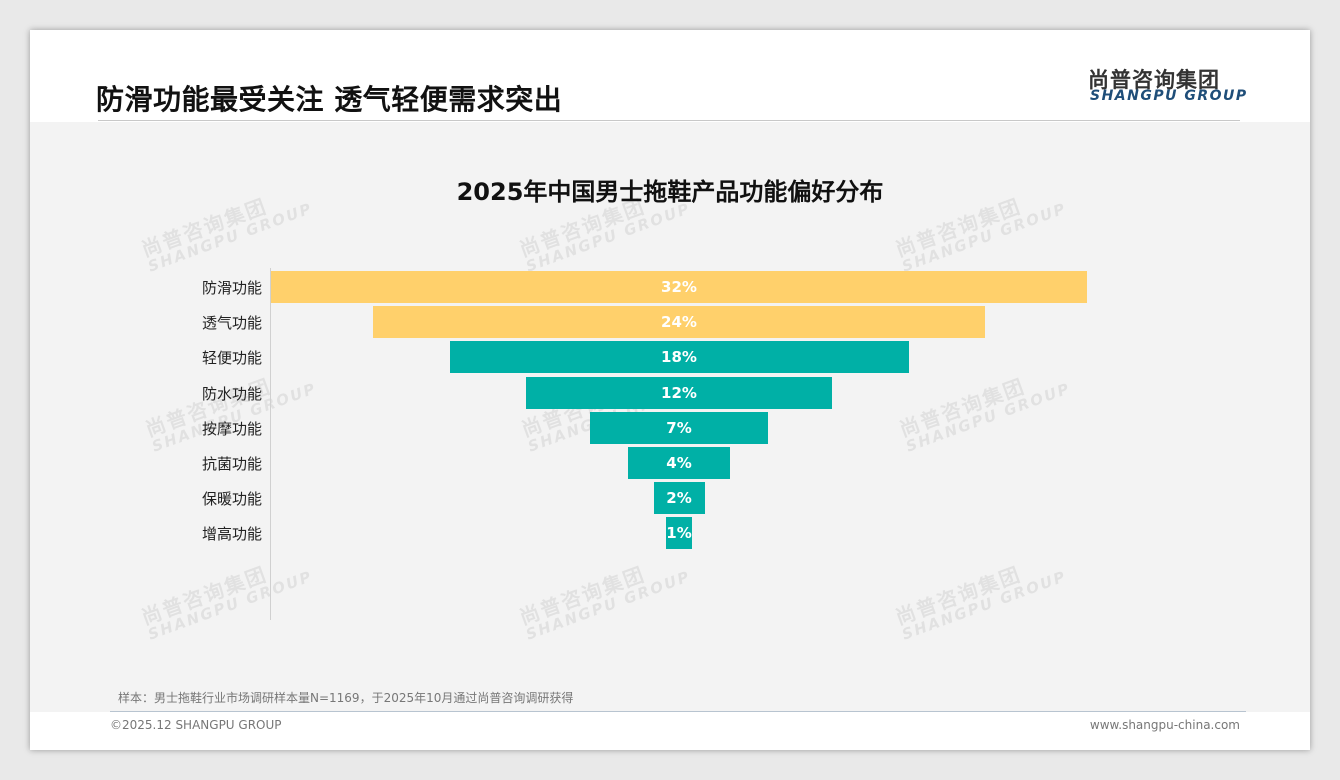  Describe the element at coordinates (231, 428) in the screenshot. I see `category-label: 按摩功能` at that location.